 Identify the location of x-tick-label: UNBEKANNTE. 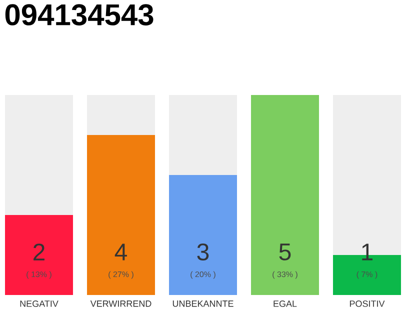
(203, 303).